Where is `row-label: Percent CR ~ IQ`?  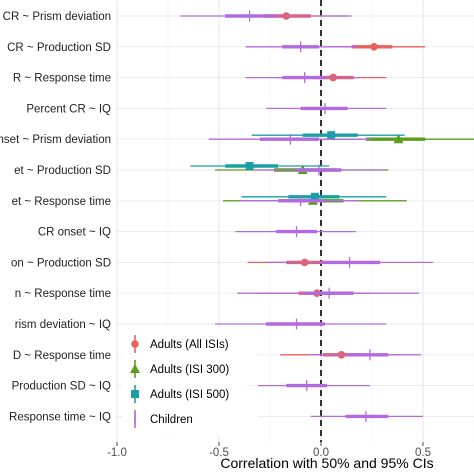
row-label: Percent CR ~ IQ is located at coordinates (68, 109).